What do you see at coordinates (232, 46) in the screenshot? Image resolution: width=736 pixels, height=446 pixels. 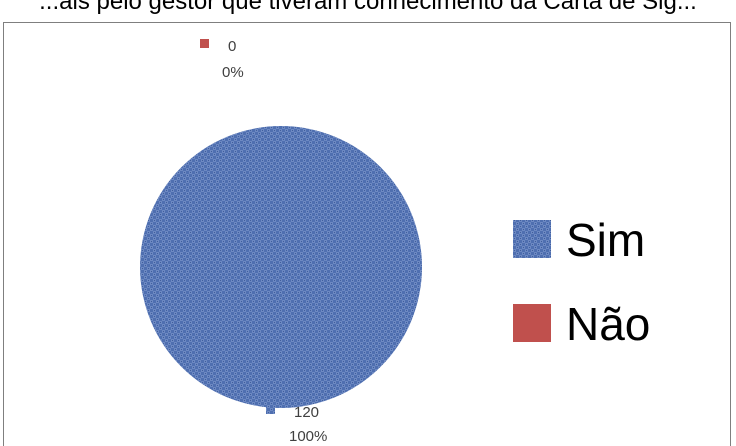 I see `data-label-value-nao: 0` at bounding box center [232, 46].